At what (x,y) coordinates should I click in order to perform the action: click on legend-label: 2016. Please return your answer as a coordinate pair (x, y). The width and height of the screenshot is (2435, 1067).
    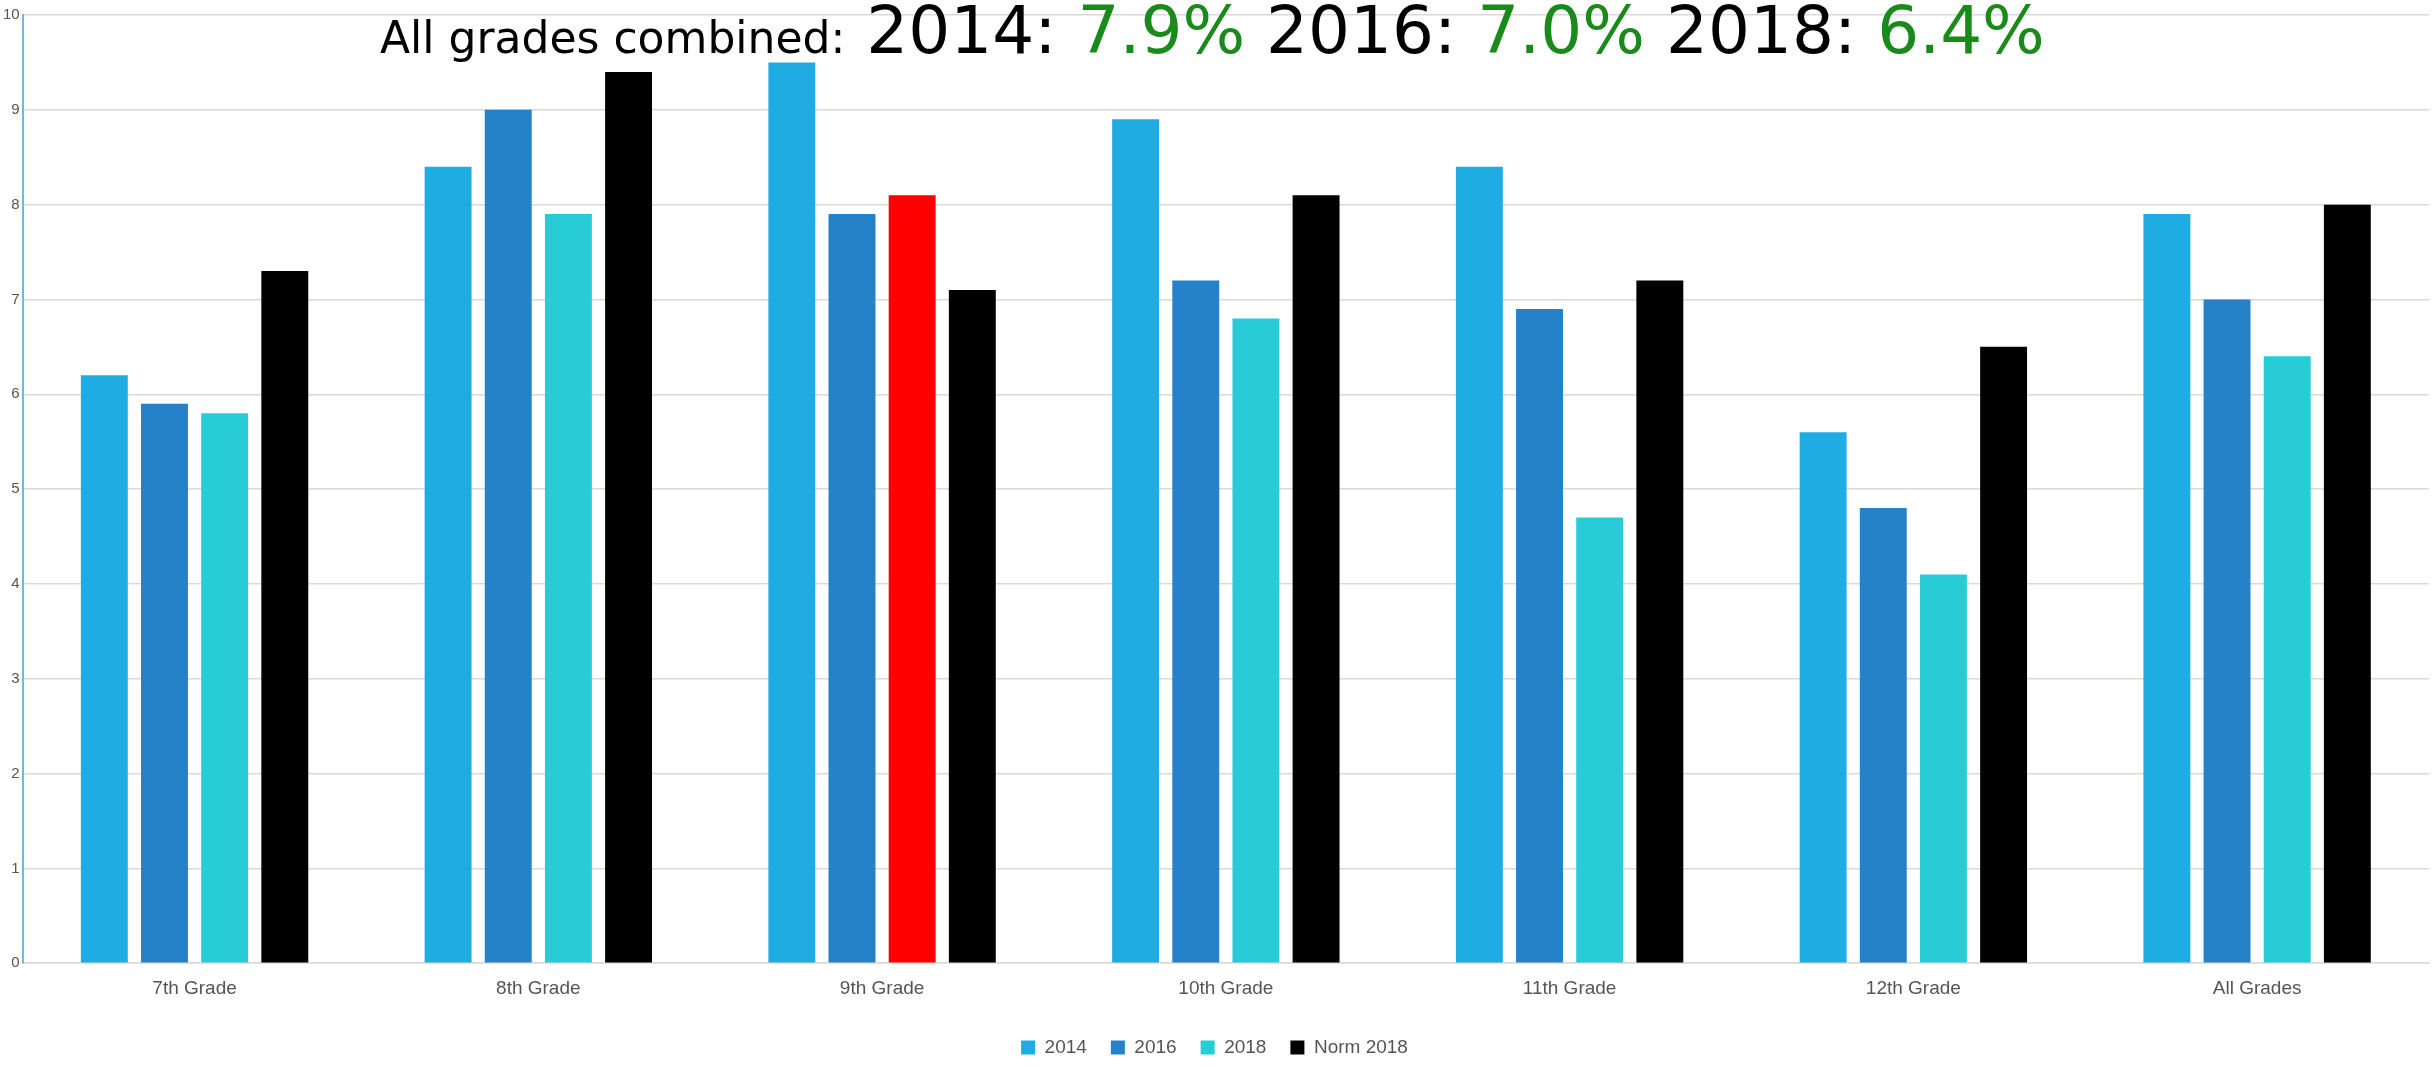
    Looking at the image, I should click on (1155, 1046).